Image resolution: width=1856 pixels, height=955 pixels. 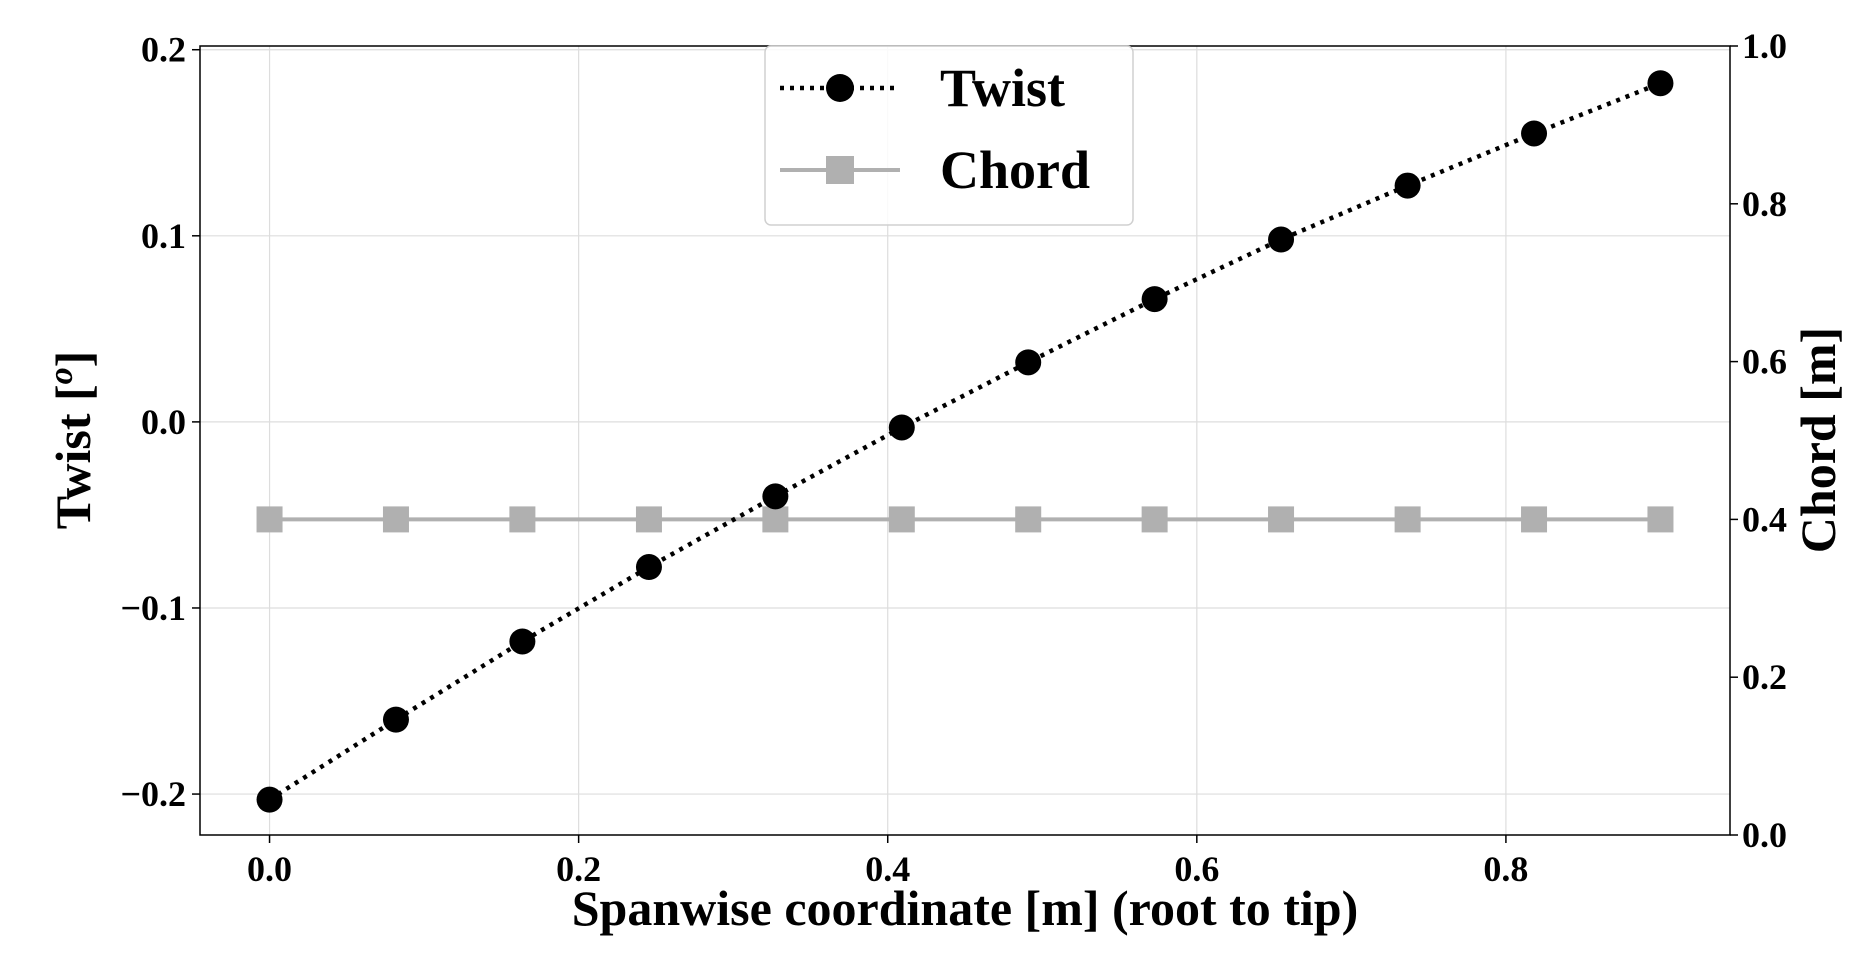 What do you see at coordinates (1764, 519) in the screenshot?
I see `y-right-tick-label: 0.4` at bounding box center [1764, 519].